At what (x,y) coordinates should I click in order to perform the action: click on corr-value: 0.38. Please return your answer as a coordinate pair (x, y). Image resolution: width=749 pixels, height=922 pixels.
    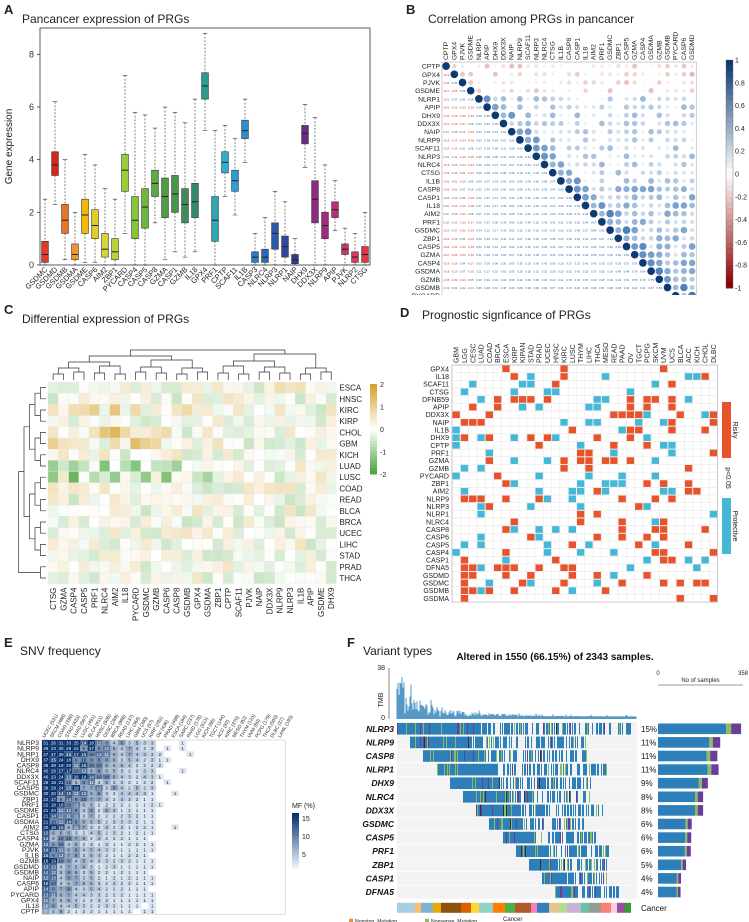
    Looking at the image, I should click on (512, 173).